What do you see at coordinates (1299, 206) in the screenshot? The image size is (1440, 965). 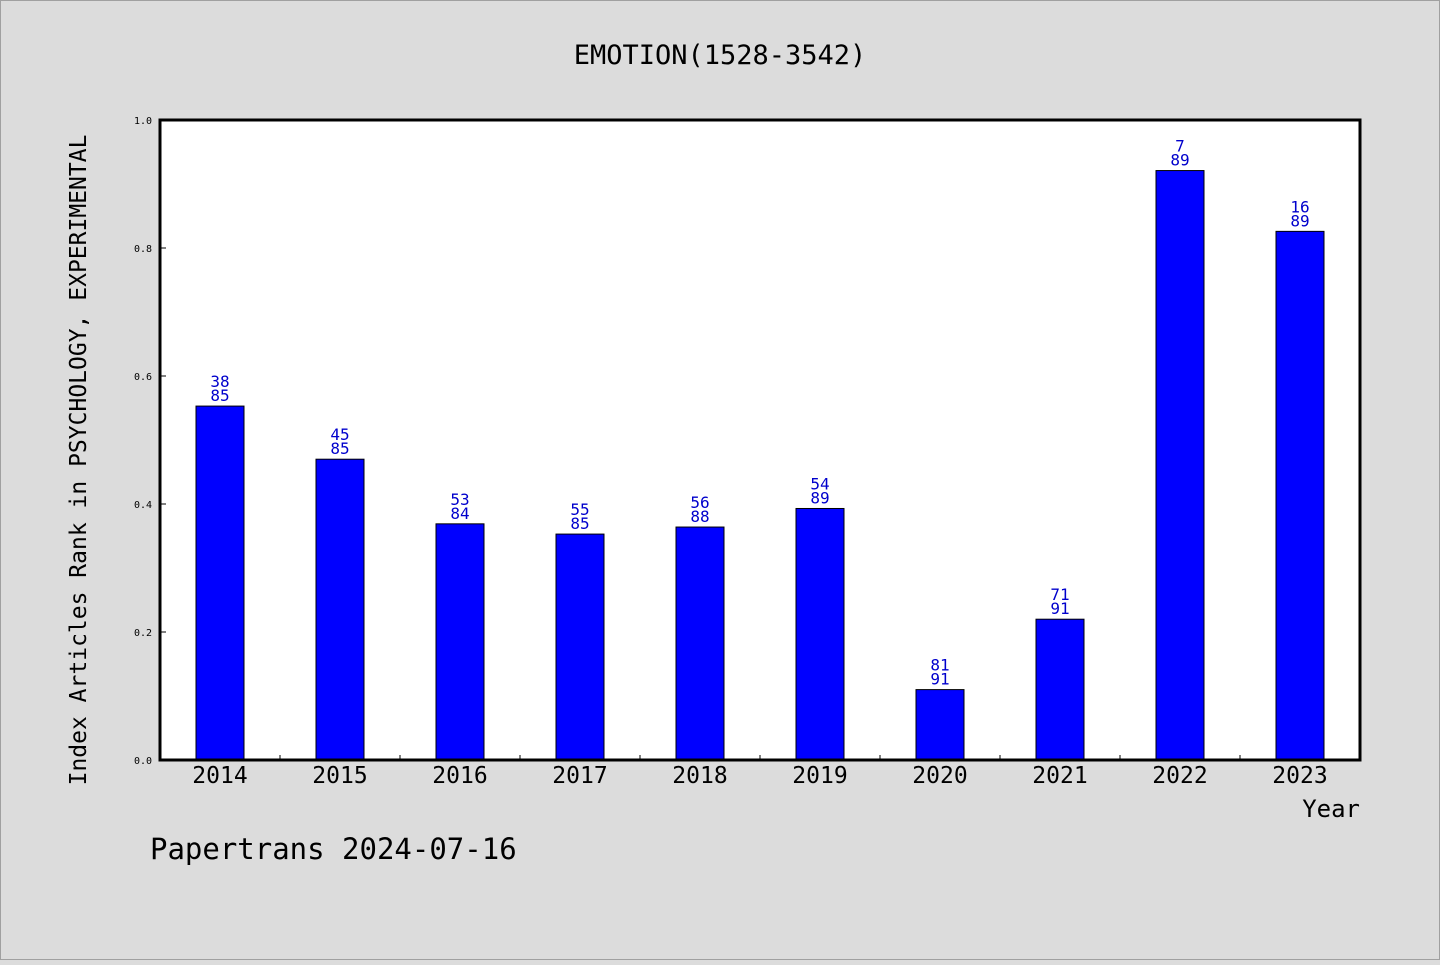 I see `data-label-rank-2023: 16` at bounding box center [1299, 206].